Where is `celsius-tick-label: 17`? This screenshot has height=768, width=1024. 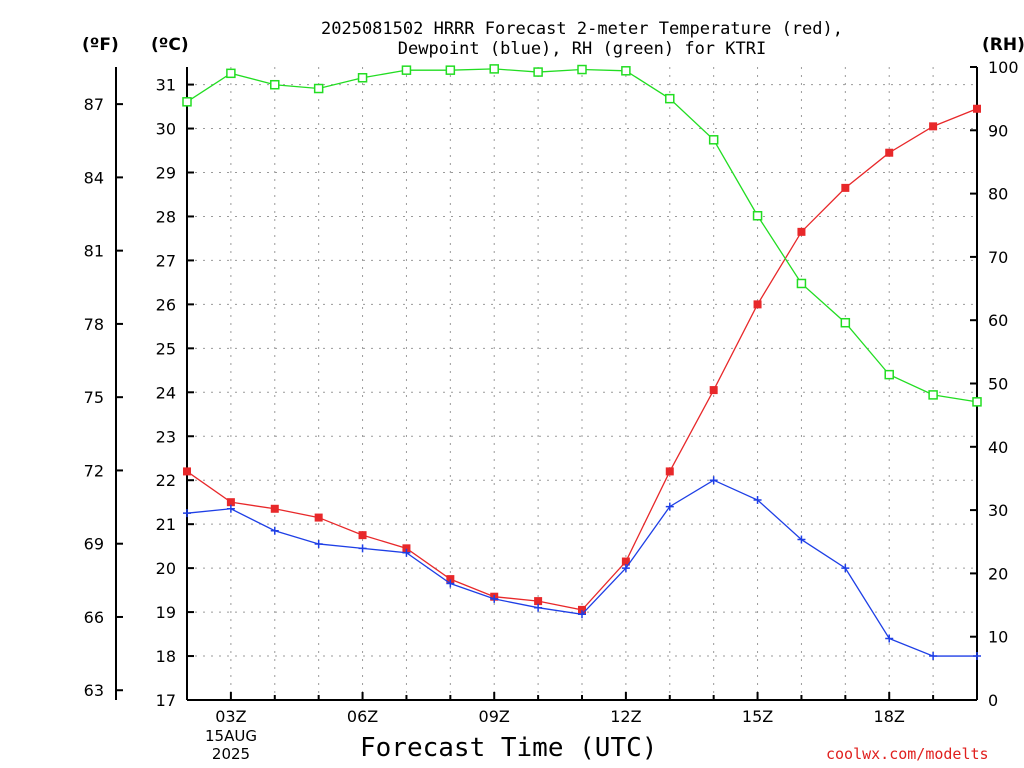 celsius-tick-label: 17 is located at coordinates (166, 700).